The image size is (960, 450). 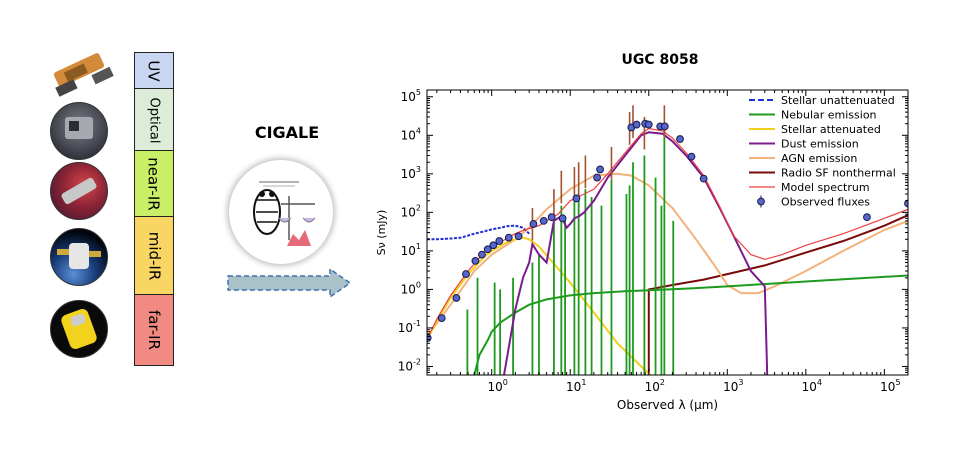 I want to click on nebular-emission-line, so click(x=690, y=324).